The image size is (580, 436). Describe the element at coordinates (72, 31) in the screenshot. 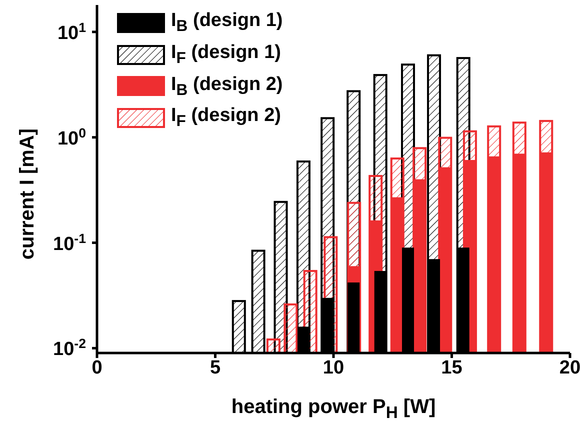

I see `y-tick-label: 10$^{1}$` at that location.